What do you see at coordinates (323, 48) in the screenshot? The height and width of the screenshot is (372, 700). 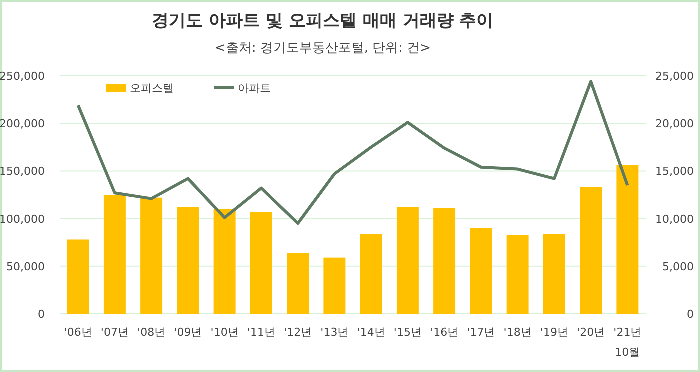 I see `chart-subtitle: <출처: 경기도부동산포털, 단위: 건>` at bounding box center [323, 48].